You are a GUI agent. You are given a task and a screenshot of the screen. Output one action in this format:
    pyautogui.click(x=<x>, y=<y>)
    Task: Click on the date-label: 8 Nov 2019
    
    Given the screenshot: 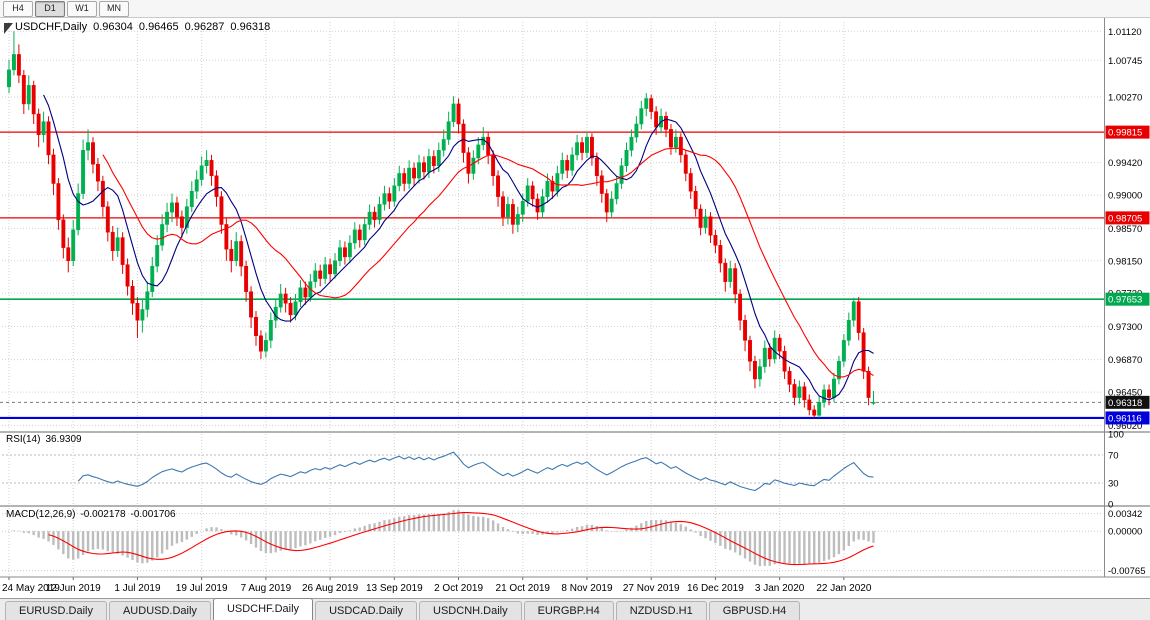 What is the action you would take?
    pyautogui.click(x=587, y=588)
    